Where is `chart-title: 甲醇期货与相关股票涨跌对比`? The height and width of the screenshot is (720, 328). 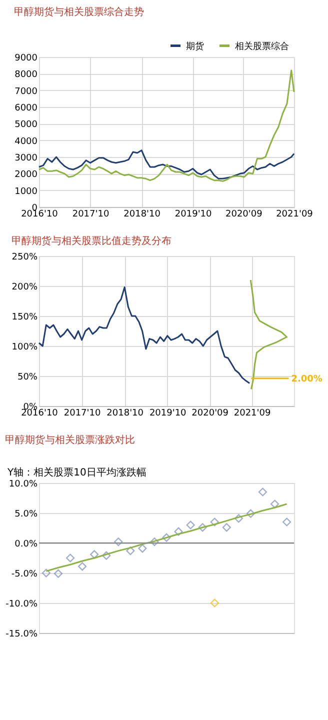
chart-title: 甲醇期货与相关股票涨跌对比 is located at coordinates (70, 440).